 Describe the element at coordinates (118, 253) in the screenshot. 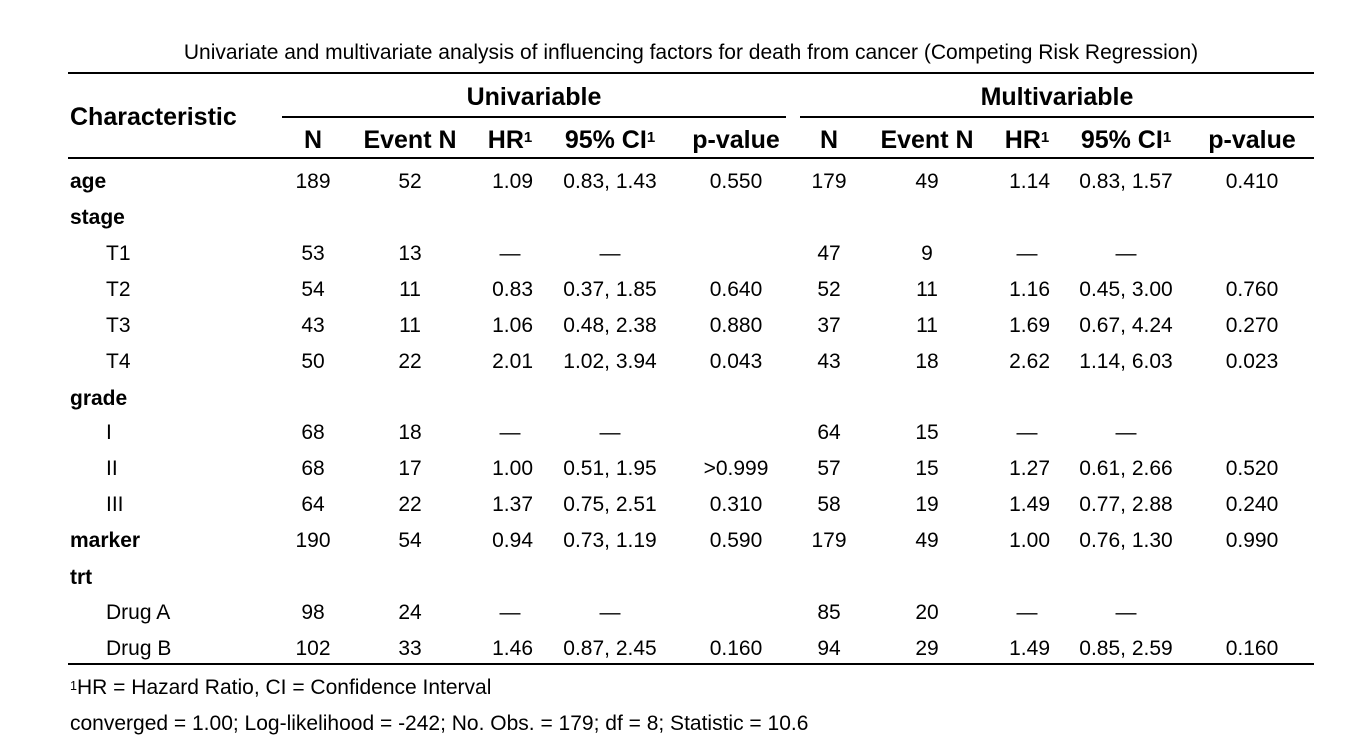

I see `row-label: T1` at that location.